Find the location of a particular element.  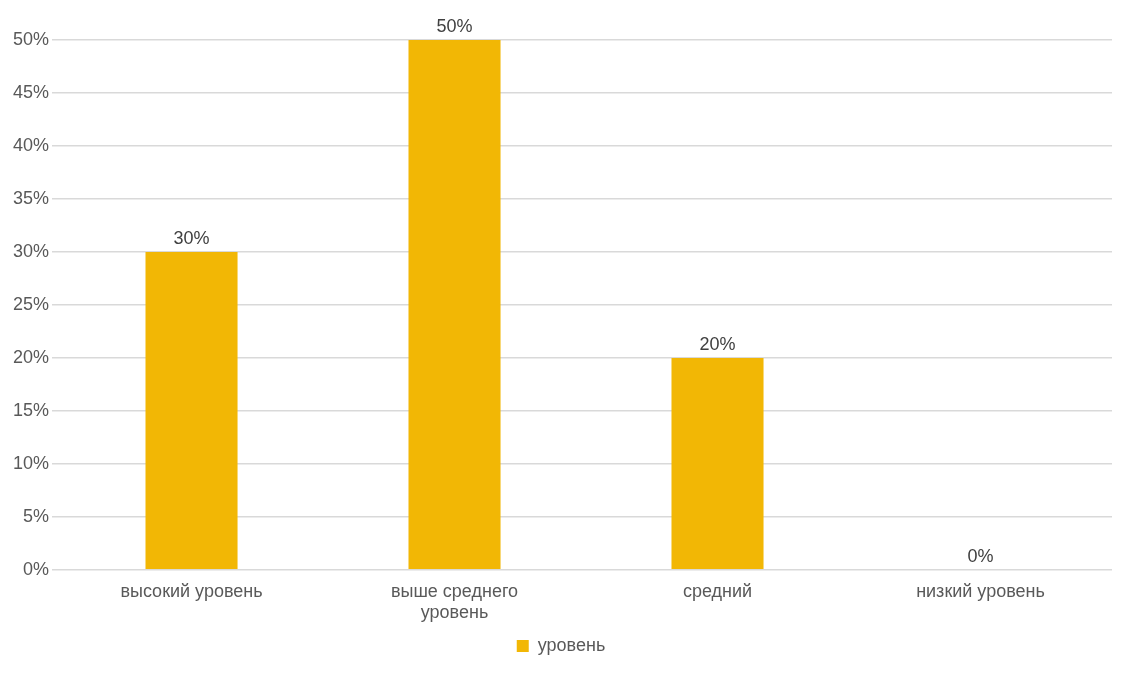

y-tick-label: 20% is located at coordinates (31, 356).